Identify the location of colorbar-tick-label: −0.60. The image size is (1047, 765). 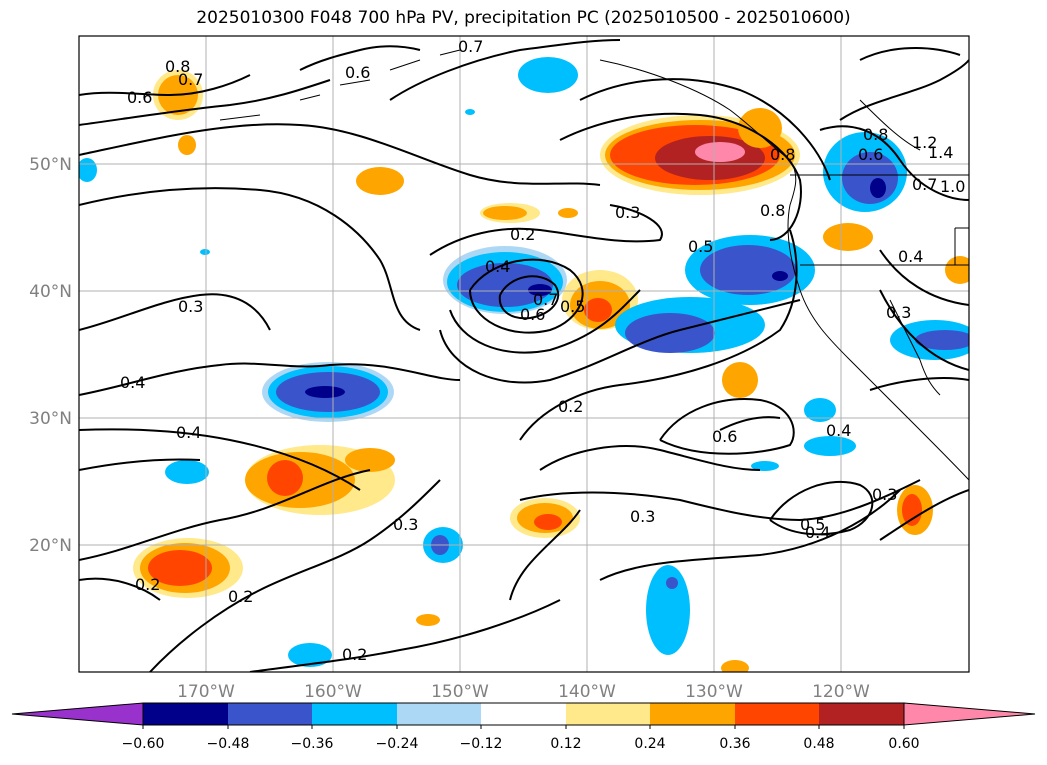
(143, 744).